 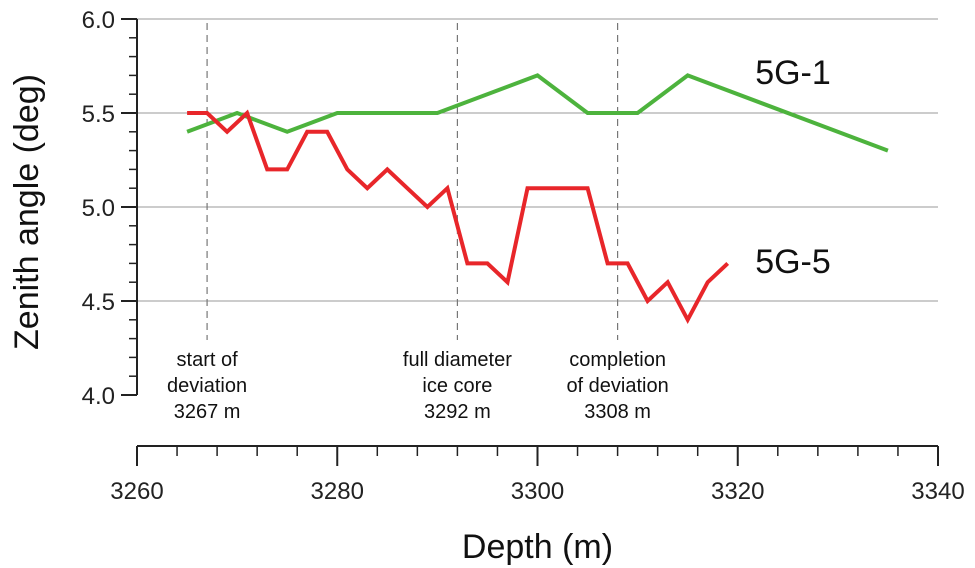 I want to click on annotation-text-1-0: full diameter, so click(x=457, y=360).